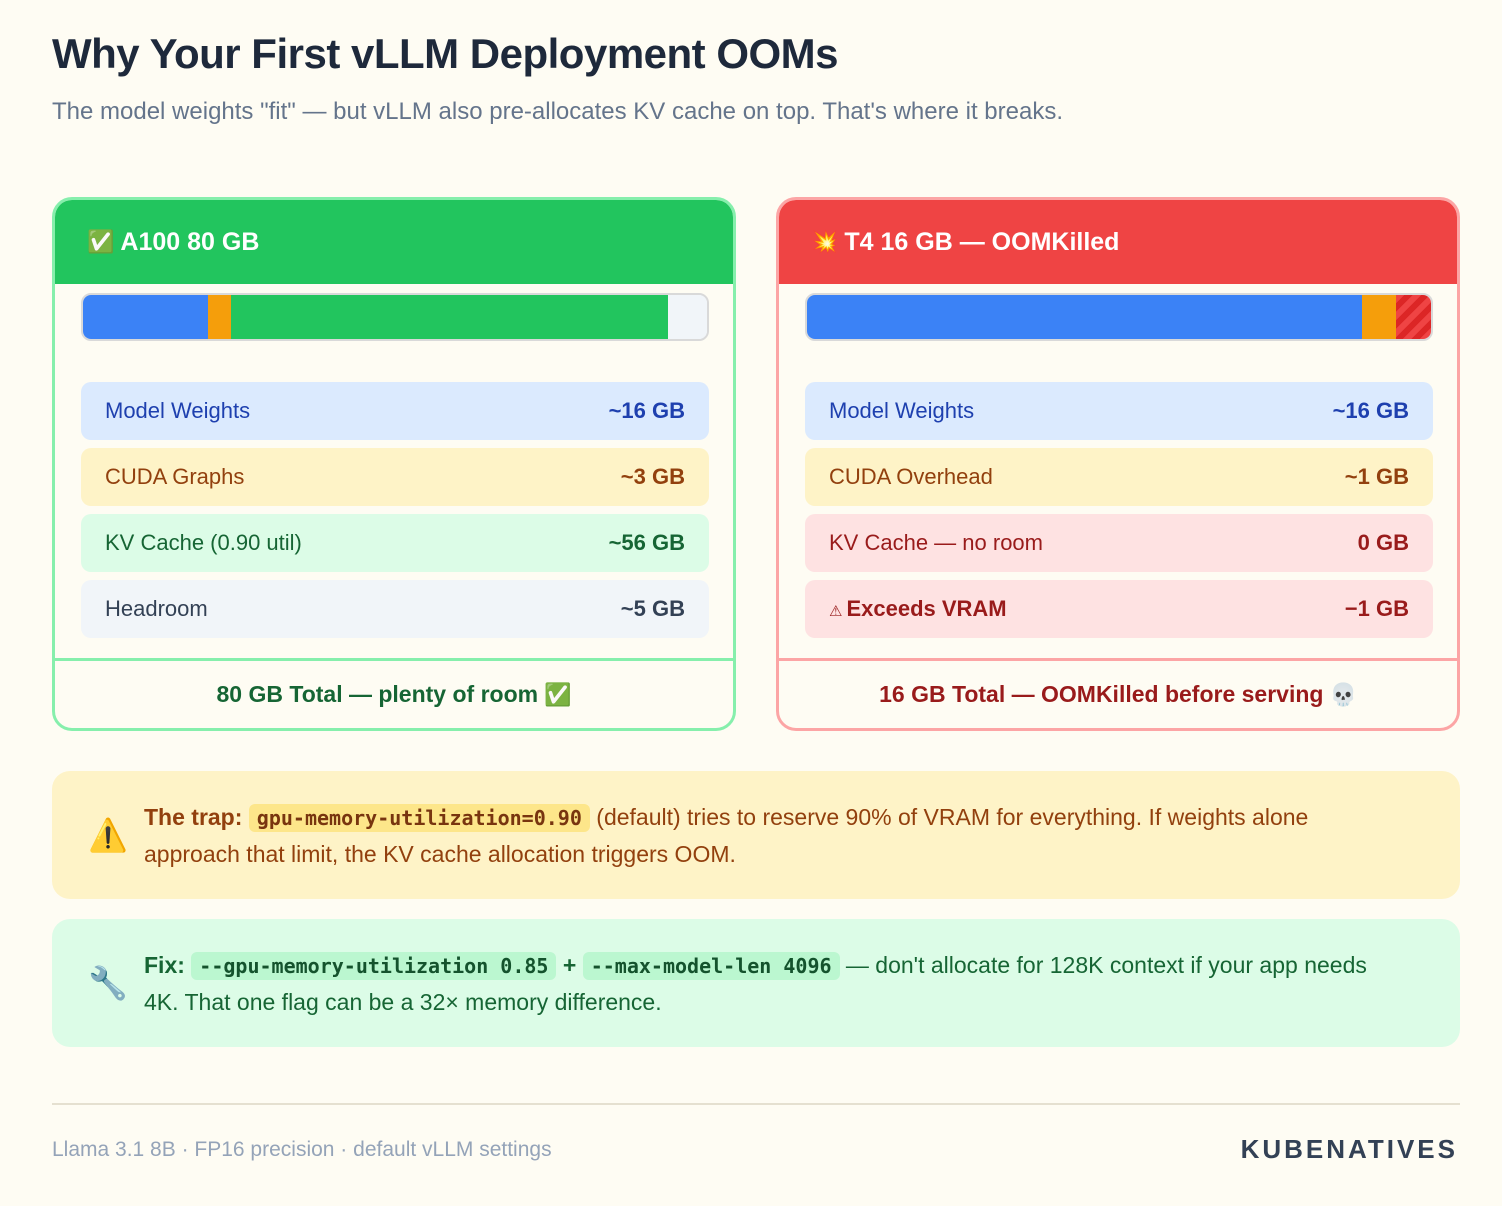 This screenshot has height=1206, width=1502. I want to click on wrench-icon: 🔧, so click(108, 983).